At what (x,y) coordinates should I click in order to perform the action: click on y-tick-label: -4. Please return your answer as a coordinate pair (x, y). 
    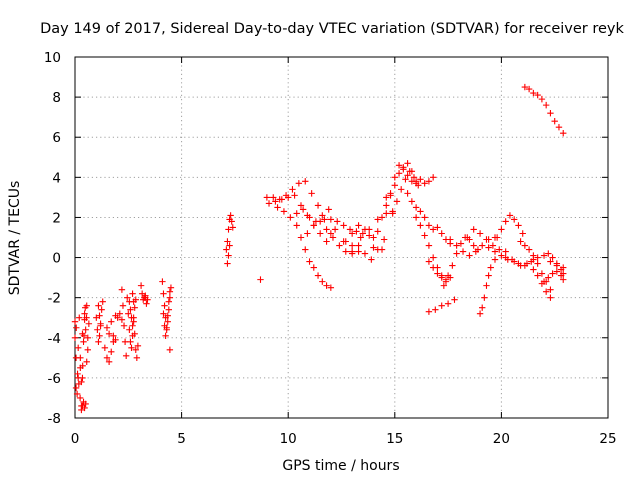
    Looking at the image, I should click on (54, 339).